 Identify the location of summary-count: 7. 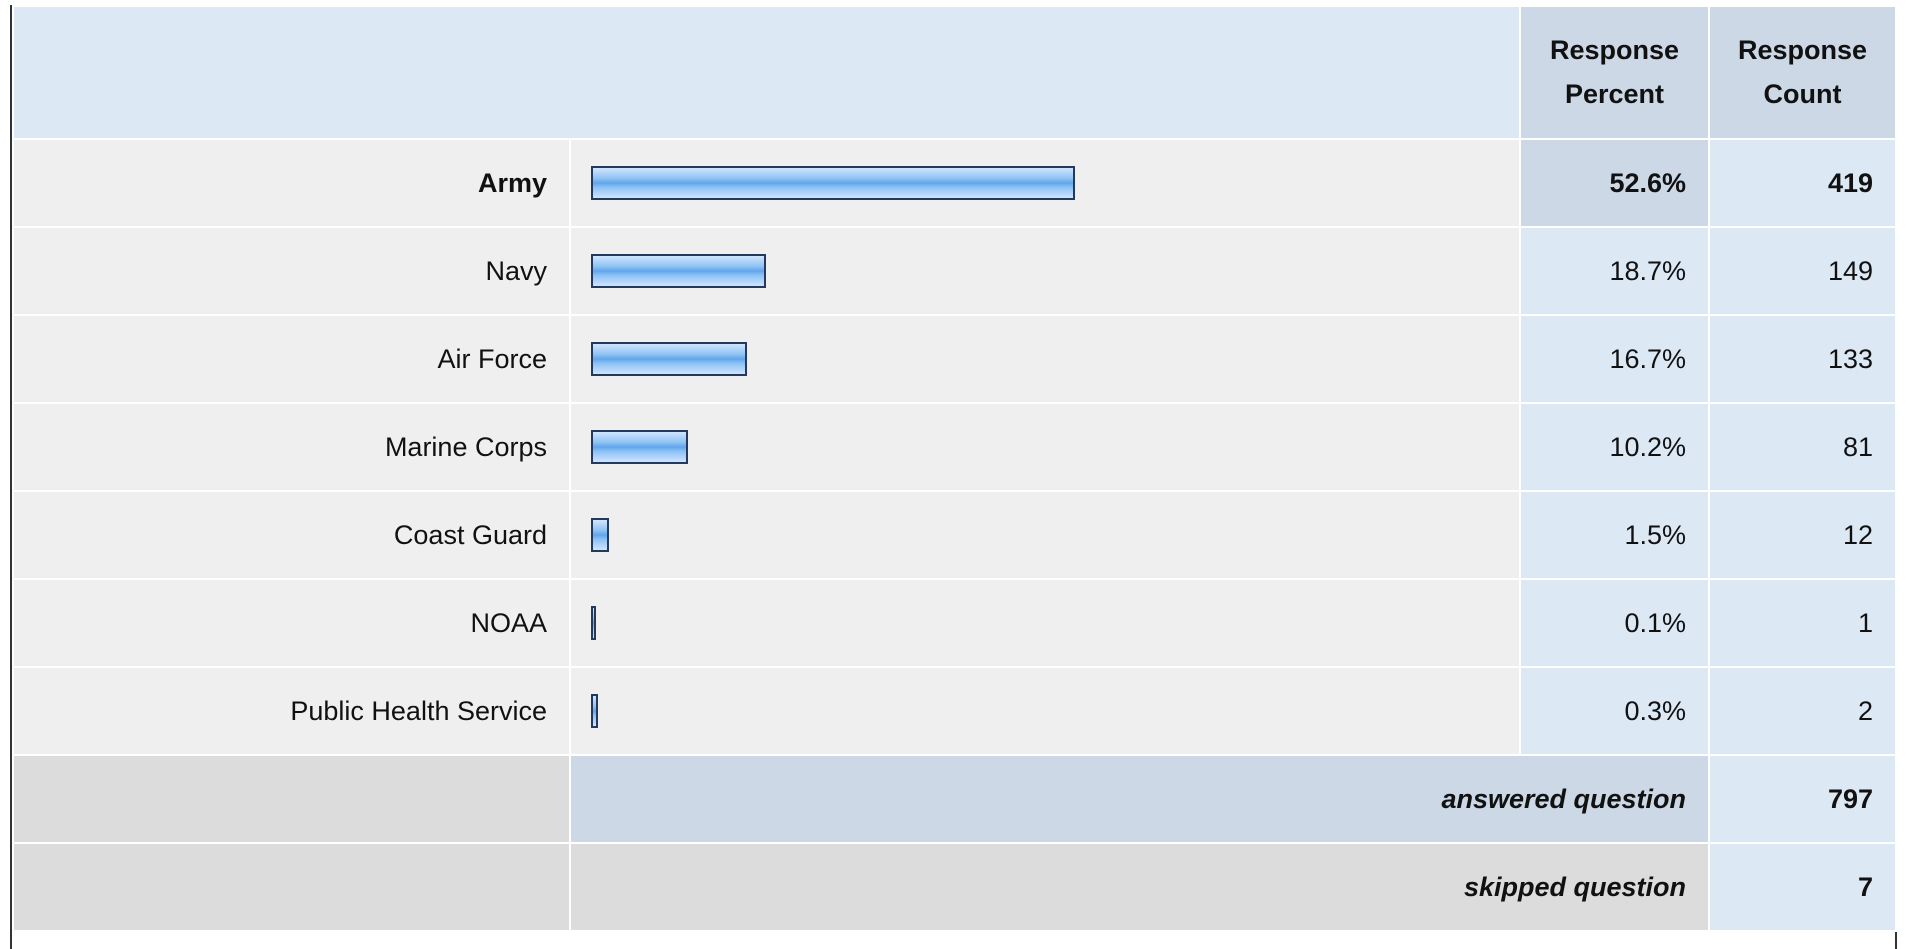
(1802, 887).